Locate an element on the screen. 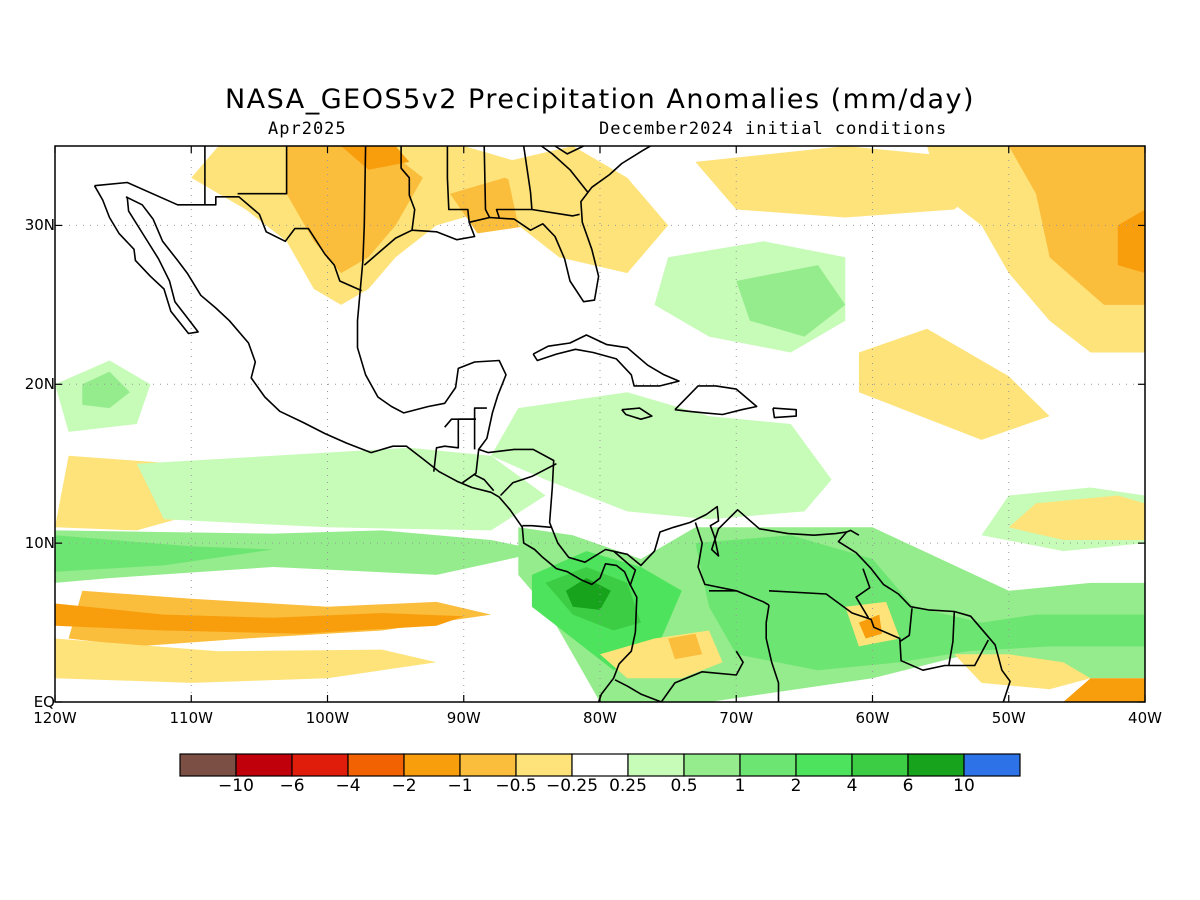 This screenshot has height=900, width=1200. x-tick-label: 60W is located at coordinates (872, 718).